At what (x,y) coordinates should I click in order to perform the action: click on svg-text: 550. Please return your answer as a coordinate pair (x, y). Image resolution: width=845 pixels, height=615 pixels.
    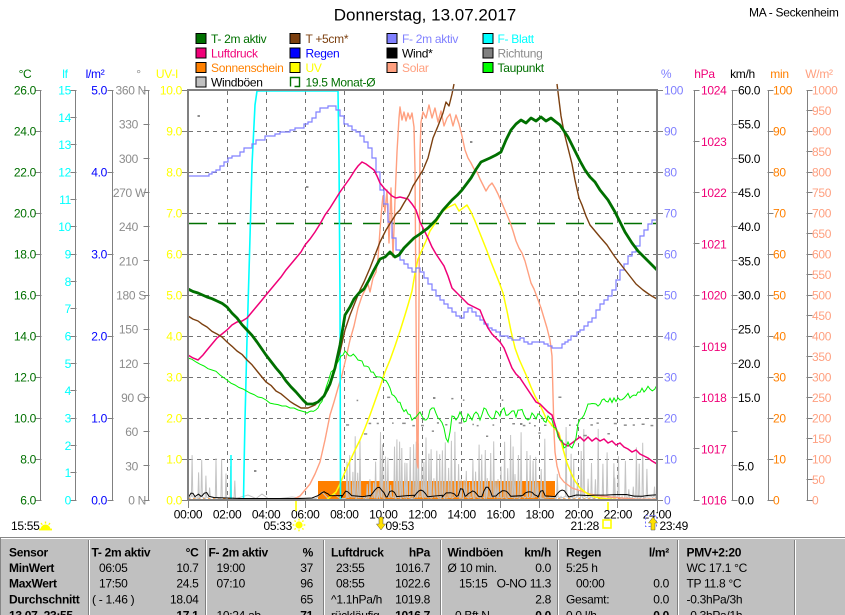
    Looking at the image, I should click on (822, 275).